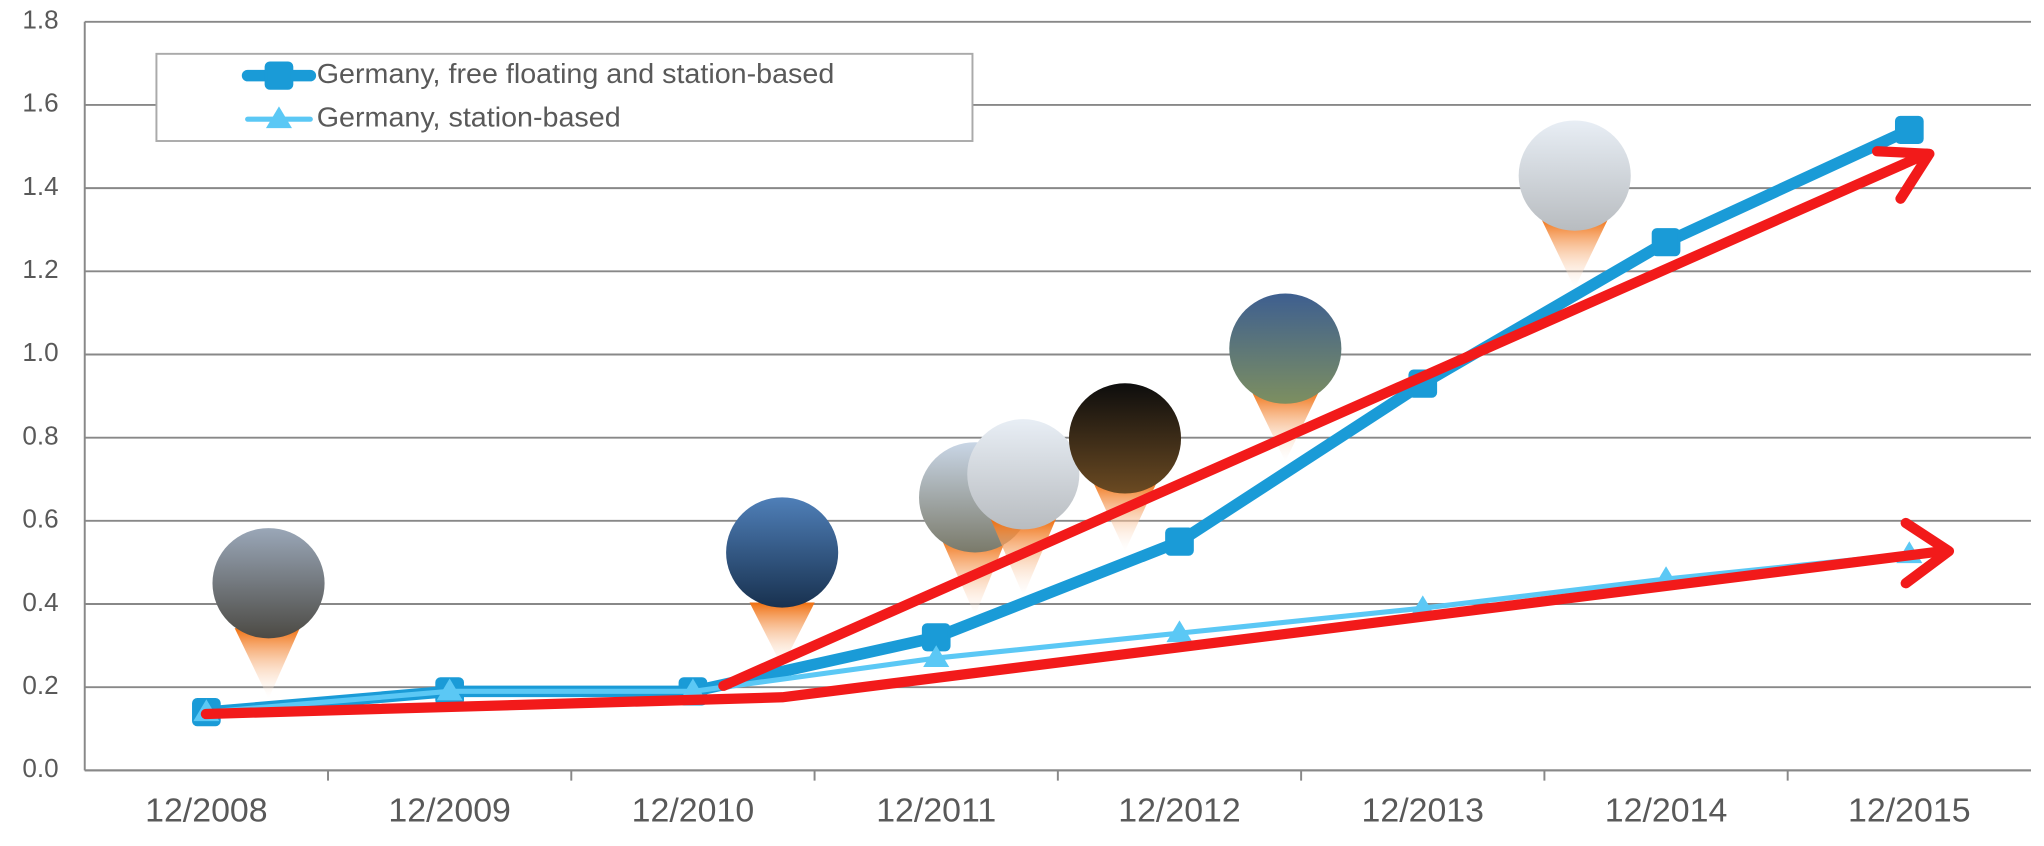  What do you see at coordinates (40, 686) in the screenshot?
I see `y-tick-label: 0.2` at bounding box center [40, 686].